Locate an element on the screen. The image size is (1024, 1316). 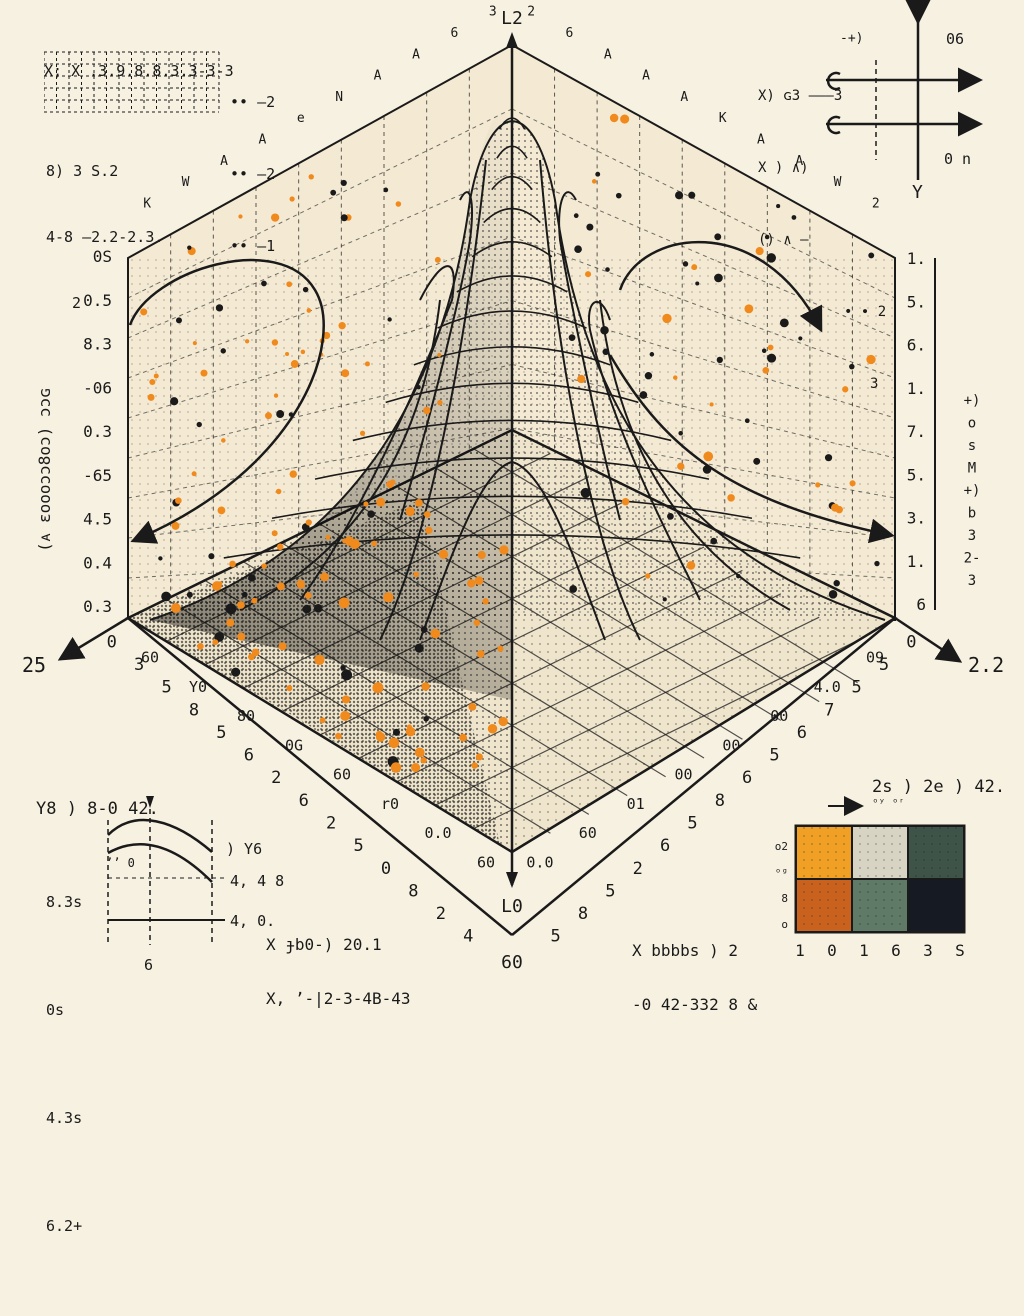
legend-col-label: 6 is located at coordinates (896, 950).